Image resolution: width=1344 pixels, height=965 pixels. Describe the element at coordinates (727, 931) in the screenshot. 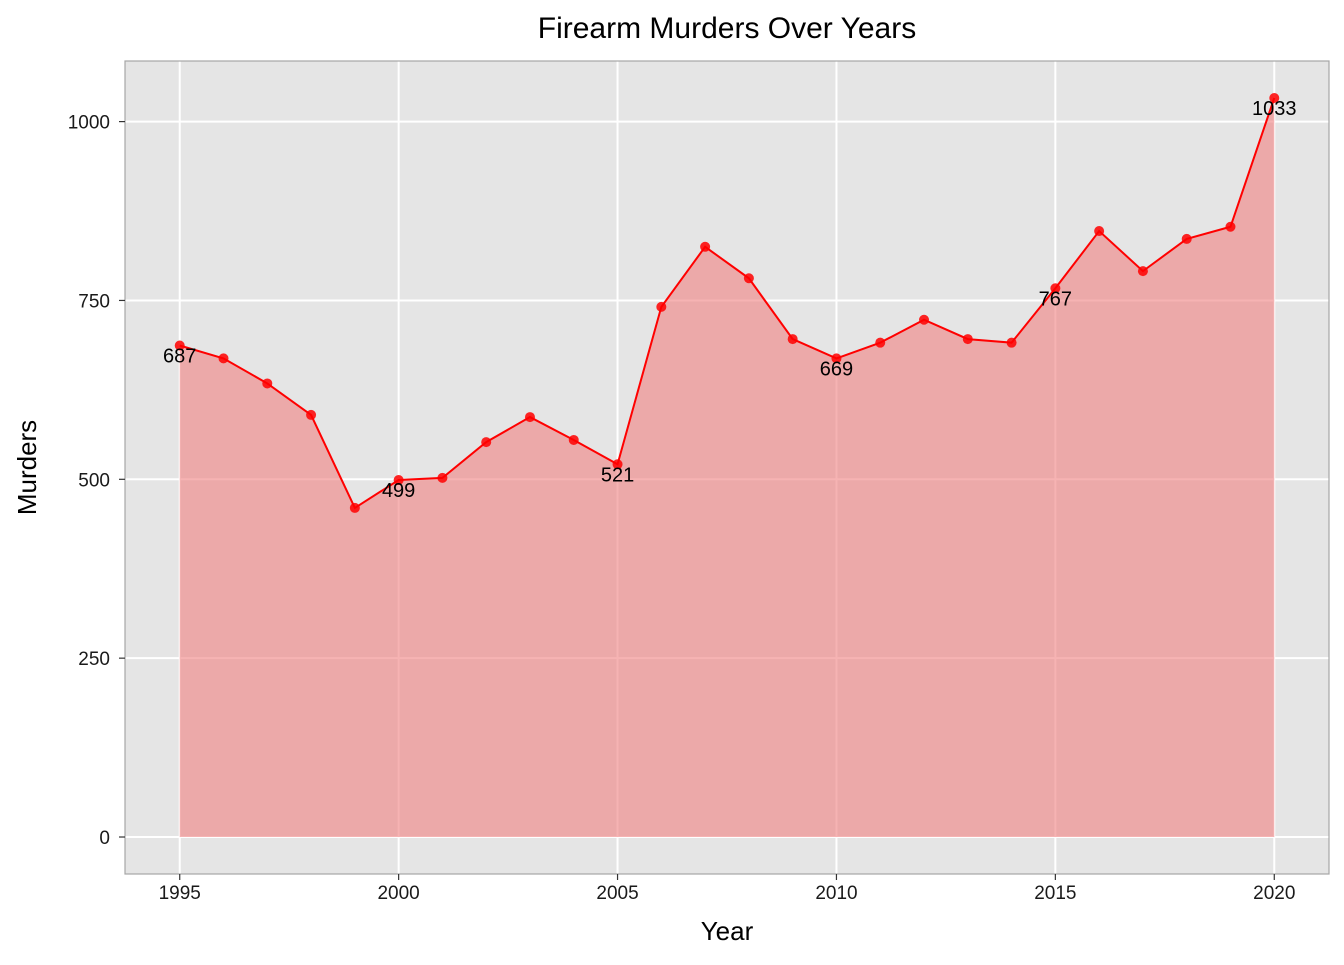

I see `x-axis-label: Year` at that location.